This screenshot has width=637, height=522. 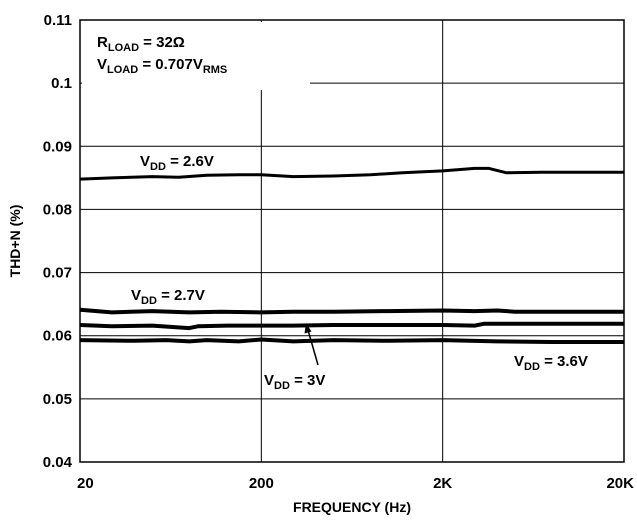 What do you see at coordinates (57, 146) in the screenshot?
I see `y-tick-label-5: 0.09` at bounding box center [57, 146].